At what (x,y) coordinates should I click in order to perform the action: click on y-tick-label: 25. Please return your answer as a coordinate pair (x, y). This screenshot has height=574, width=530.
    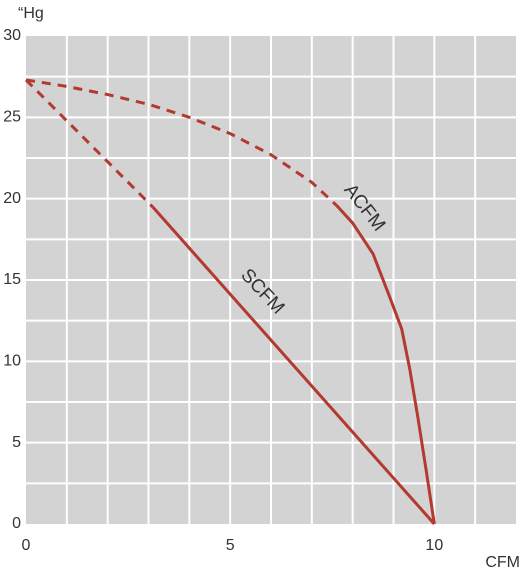
    Looking at the image, I should click on (12, 117).